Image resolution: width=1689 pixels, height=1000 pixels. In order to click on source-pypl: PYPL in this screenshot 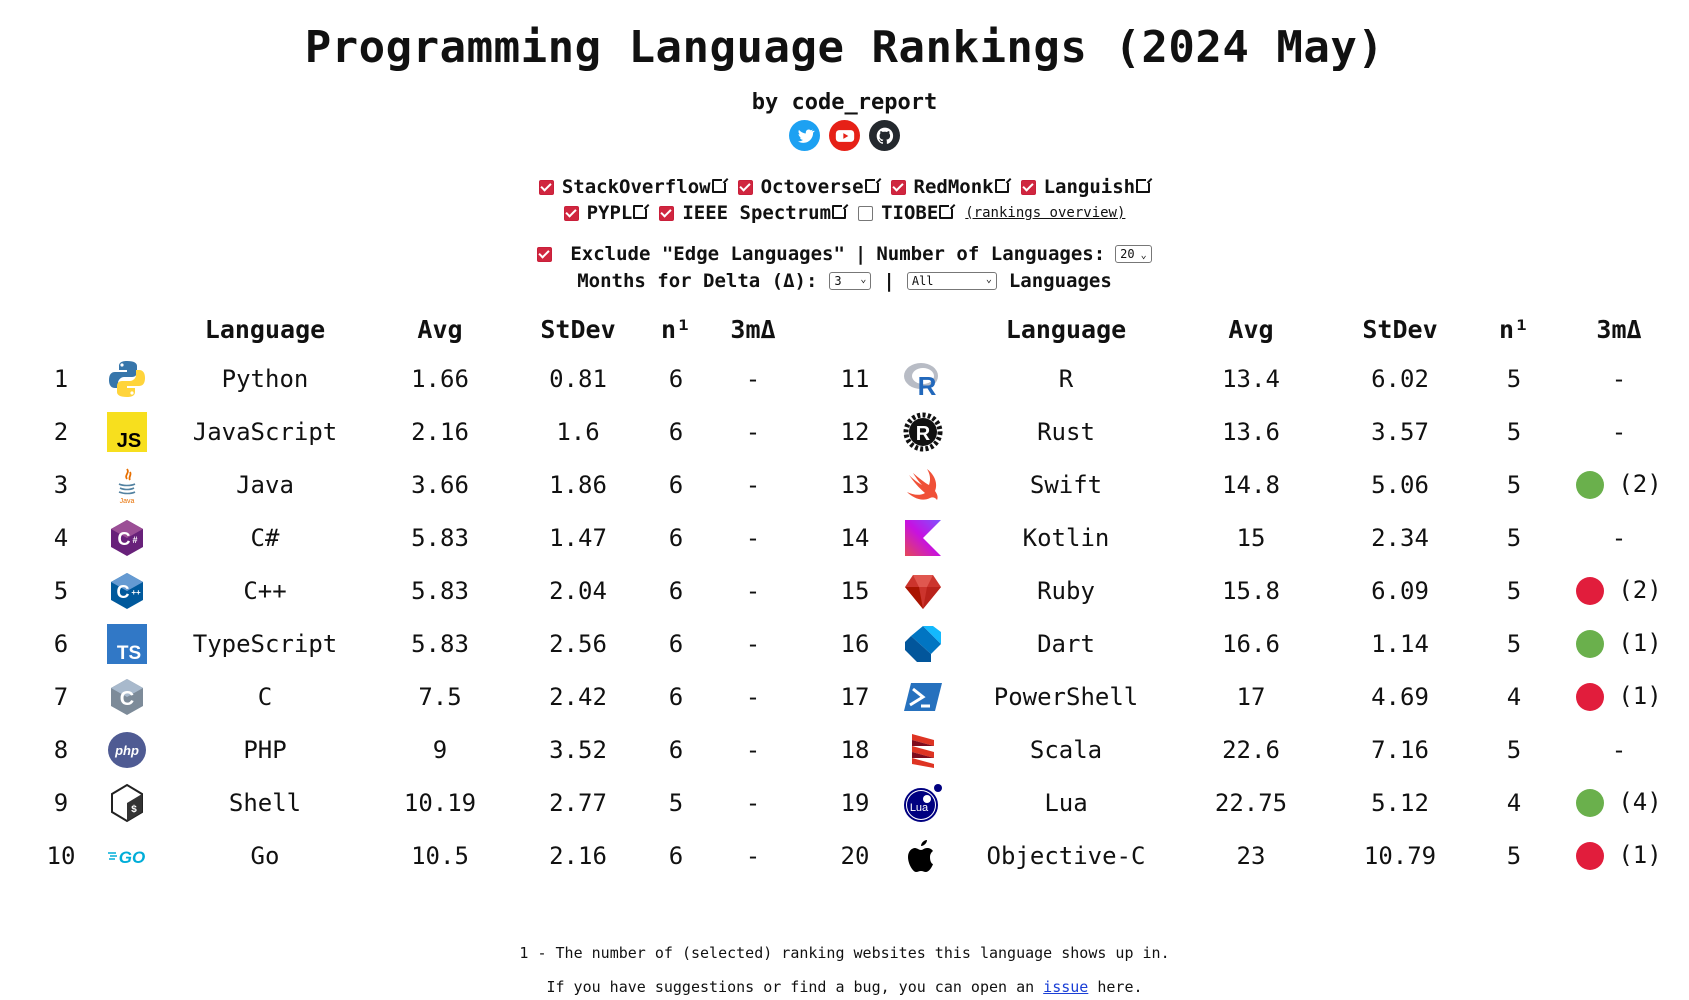, I will do `click(606, 213)`.